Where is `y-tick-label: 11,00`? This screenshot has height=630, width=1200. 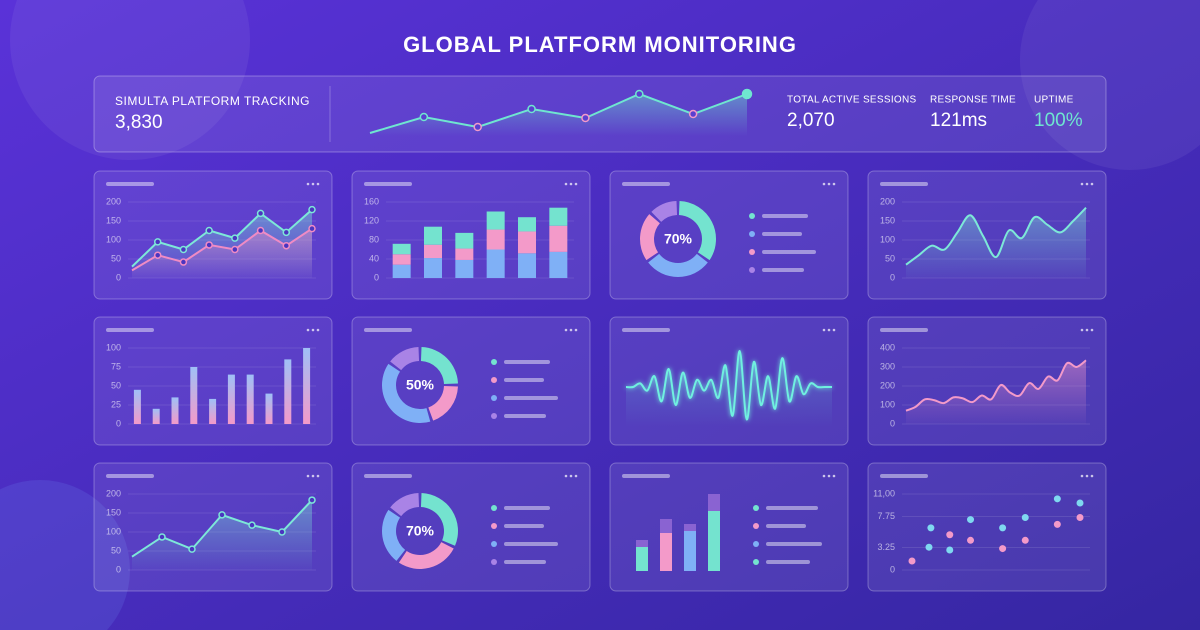
y-tick-label: 11,00 is located at coordinates (884, 493).